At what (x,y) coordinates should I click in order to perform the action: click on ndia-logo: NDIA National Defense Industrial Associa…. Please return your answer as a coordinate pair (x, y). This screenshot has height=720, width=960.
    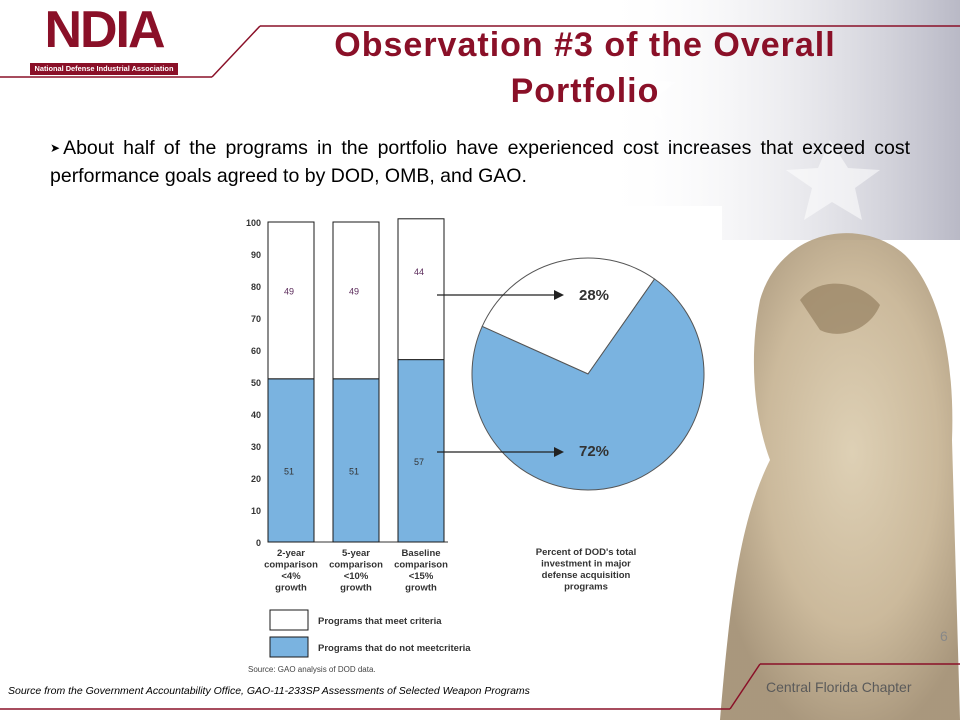
    Looking at the image, I should click on (104, 38).